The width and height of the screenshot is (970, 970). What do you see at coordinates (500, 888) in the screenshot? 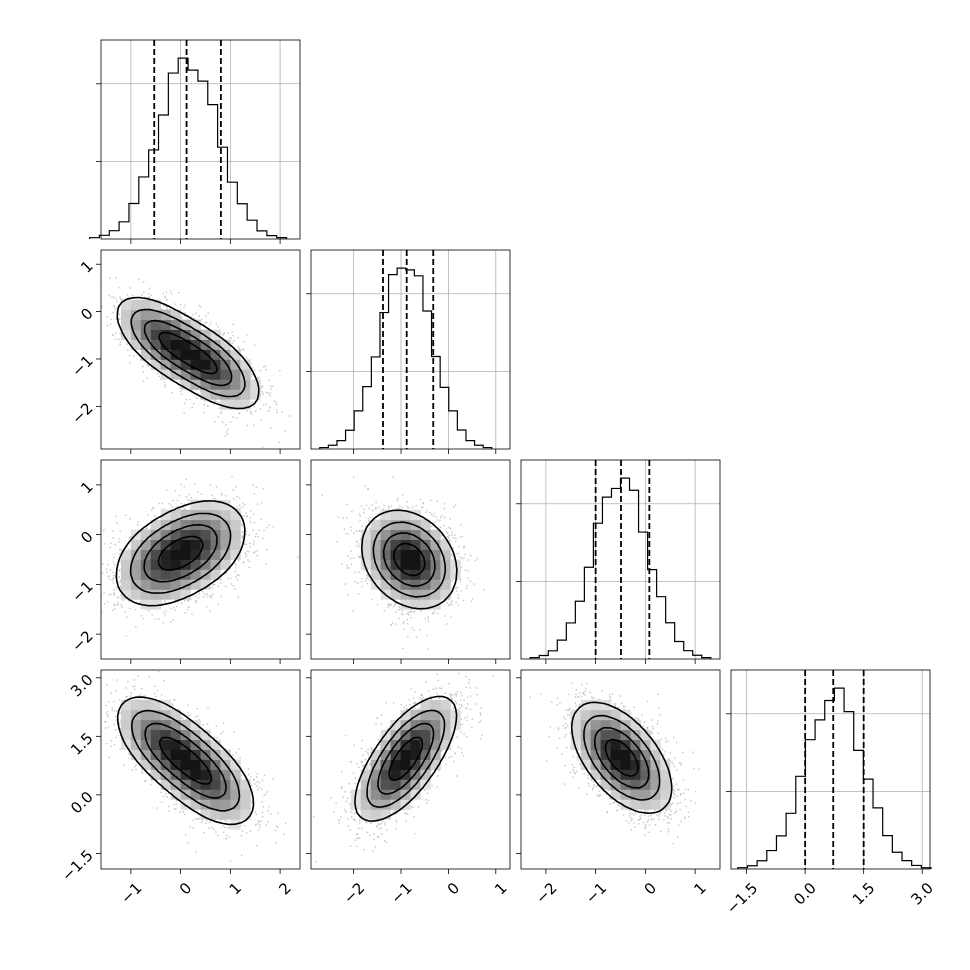
I see `x-tick-label: 1` at bounding box center [500, 888].